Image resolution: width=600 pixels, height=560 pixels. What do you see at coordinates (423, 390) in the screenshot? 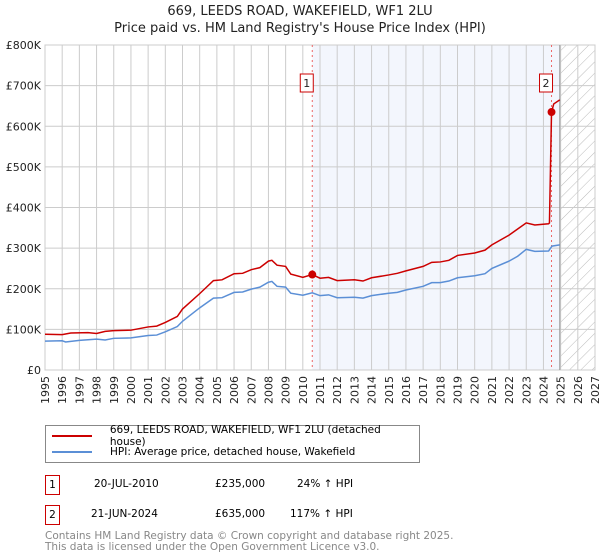
I see `x-tick-label: 2017` at bounding box center [423, 390].